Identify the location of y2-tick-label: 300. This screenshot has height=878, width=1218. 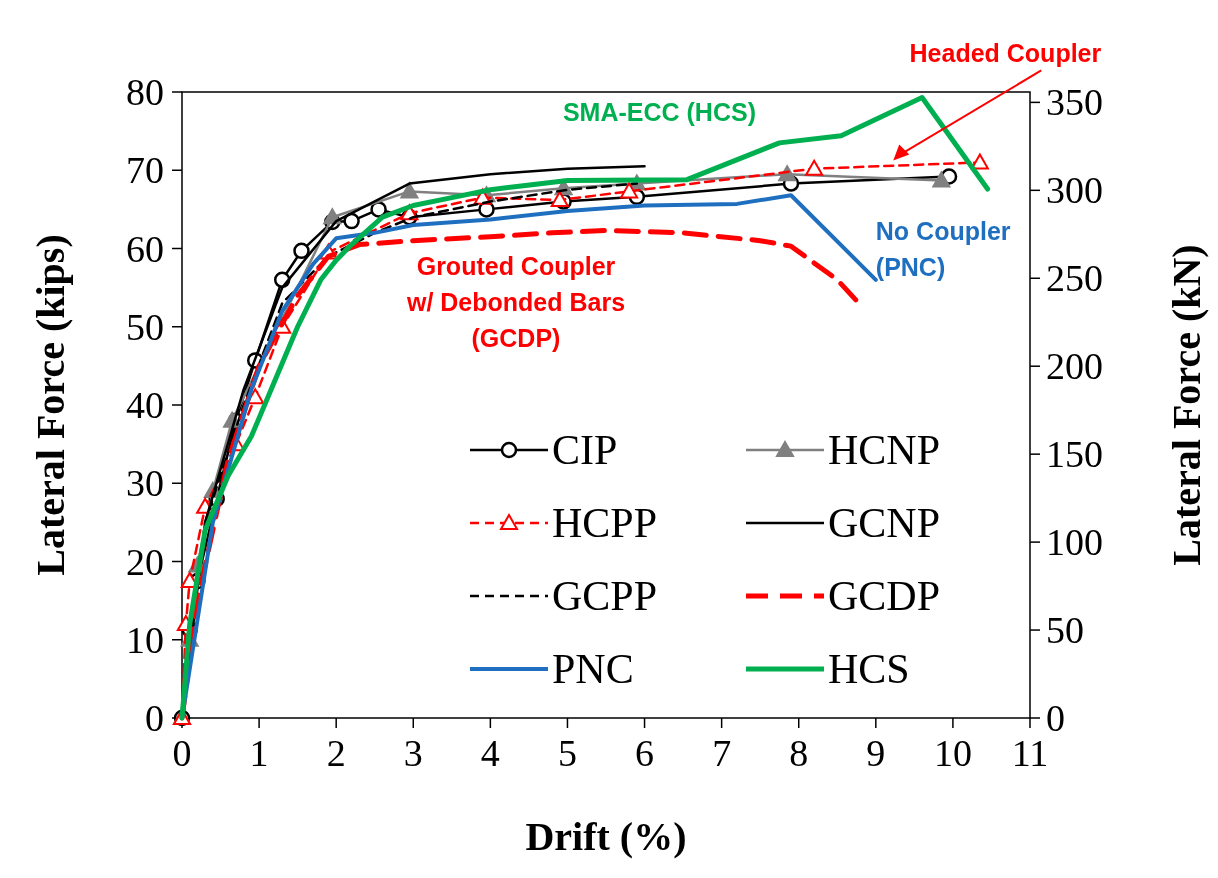
(1074, 190).